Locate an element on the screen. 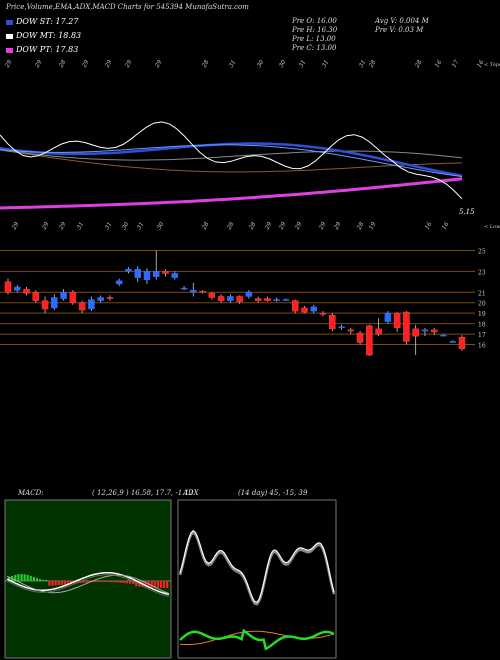 The width and height of the screenshot is (500, 660). legend-swatch-st is located at coordinates (9, 22).